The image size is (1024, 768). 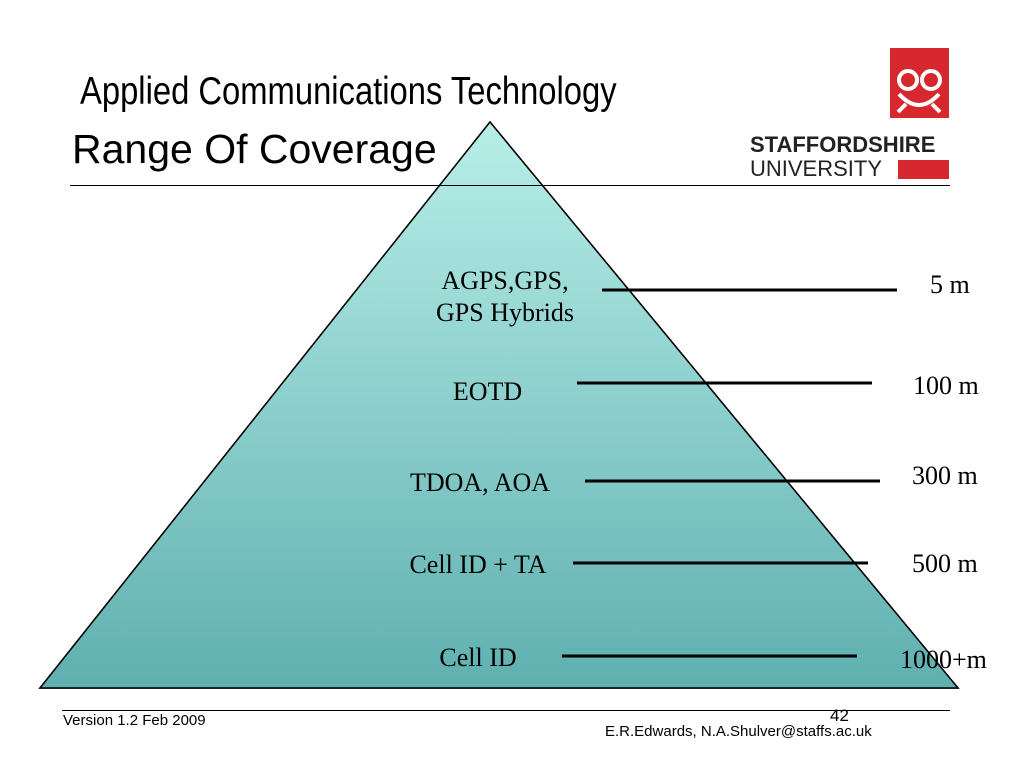 What do you see at coordinates (946, 385) in the screenshot?
I see `range-label-100m: 100 m` at bounding box center [946, 385].